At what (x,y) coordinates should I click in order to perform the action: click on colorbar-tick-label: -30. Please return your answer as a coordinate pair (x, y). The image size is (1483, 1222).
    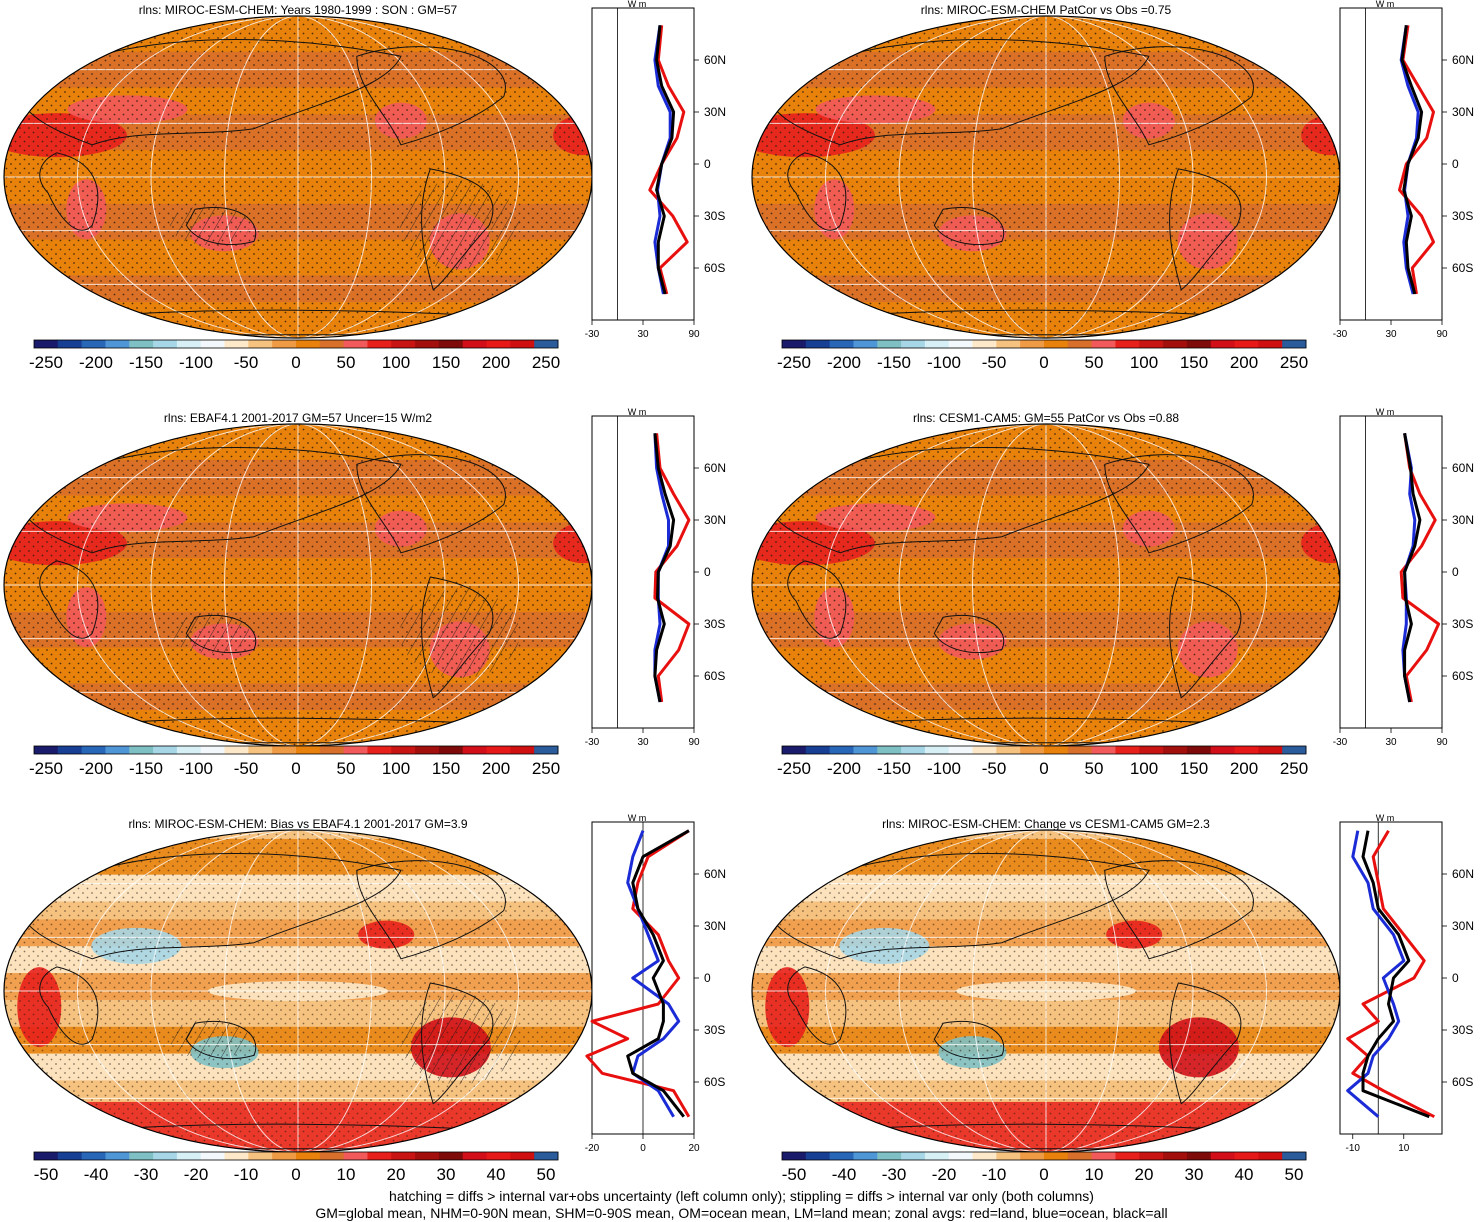
    Looking at the image, I should click on (146, 1174).